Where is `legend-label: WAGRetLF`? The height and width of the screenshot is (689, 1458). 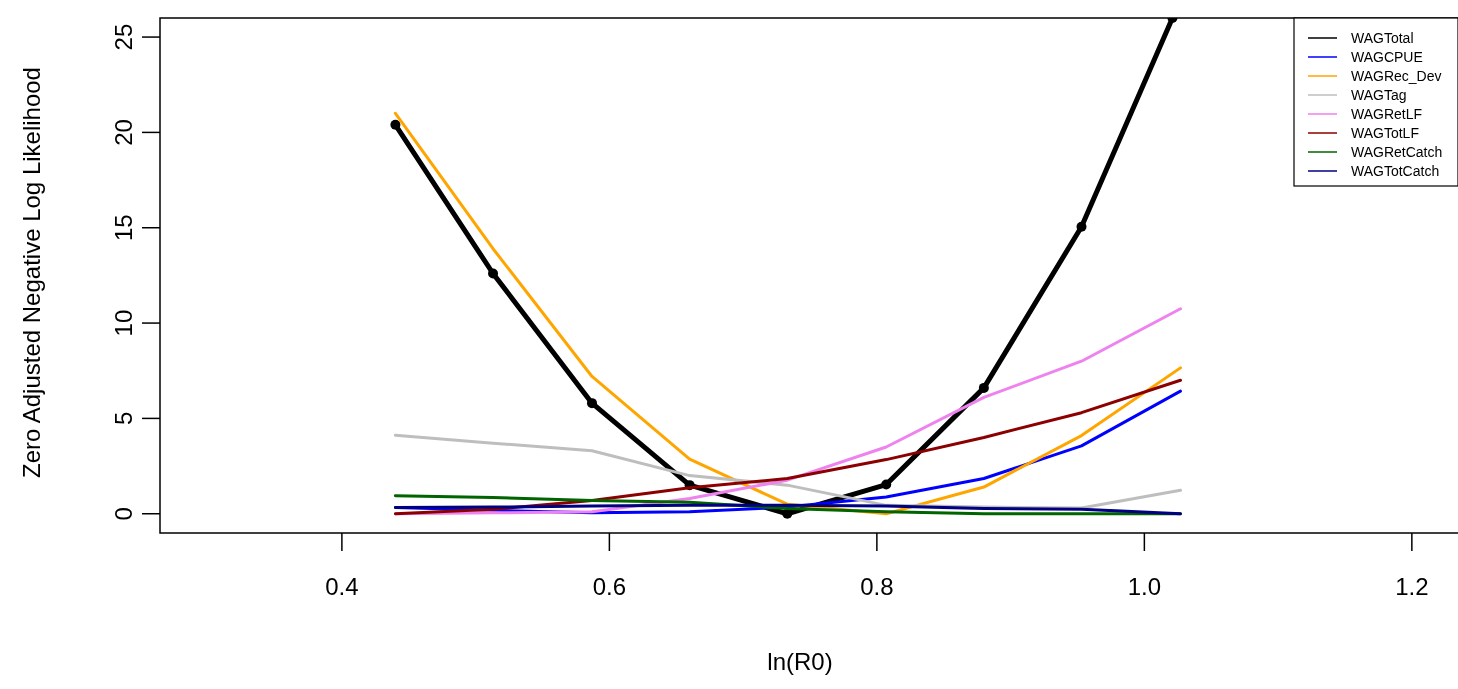
legend-label: WAGRetLF is located at coordinates (1387, 114).